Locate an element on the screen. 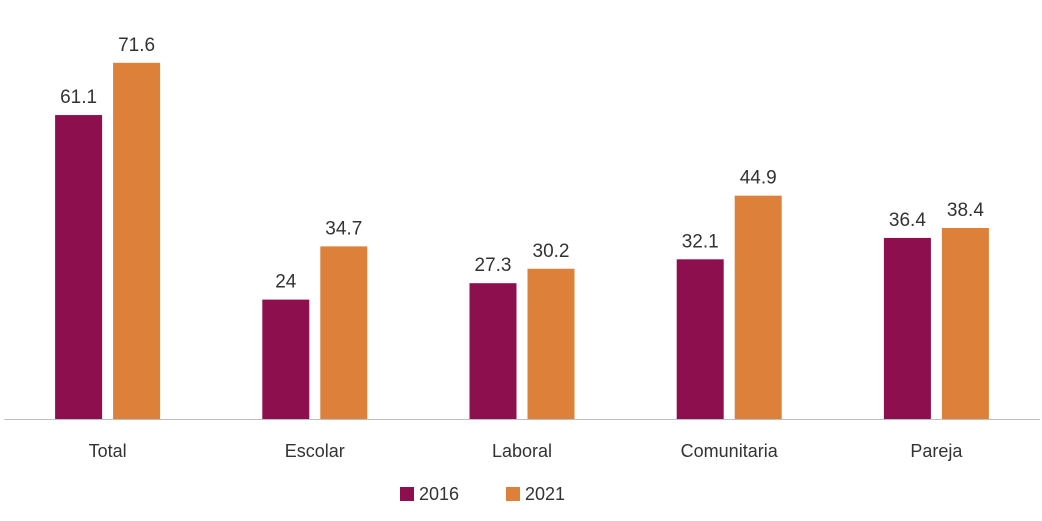  value-label-comunitaria-2021: 44.9 is located at coordinates (758, 178).